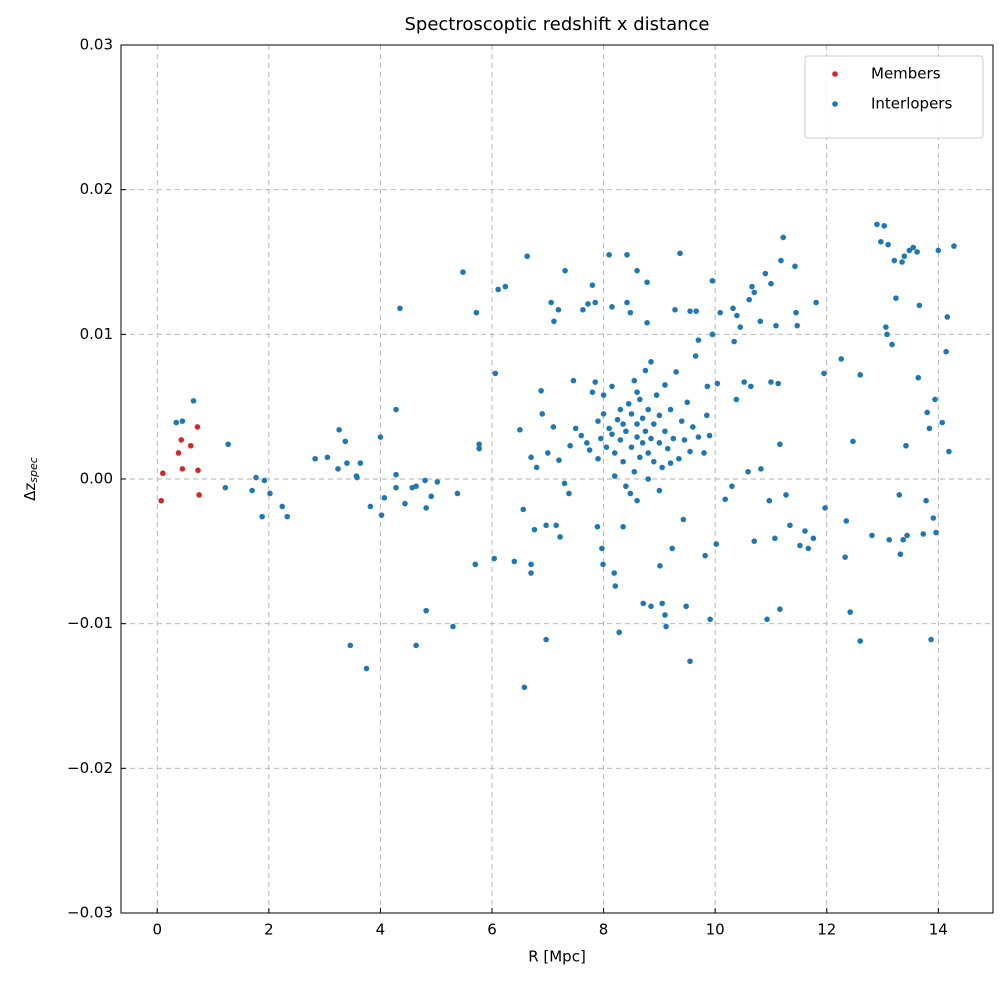 This screenshot has height=983, width=1008. What do you see at coordinates (157, 930) in the screenshot?
I see `x-tick-label: 0` at bounding box center [157, 930].